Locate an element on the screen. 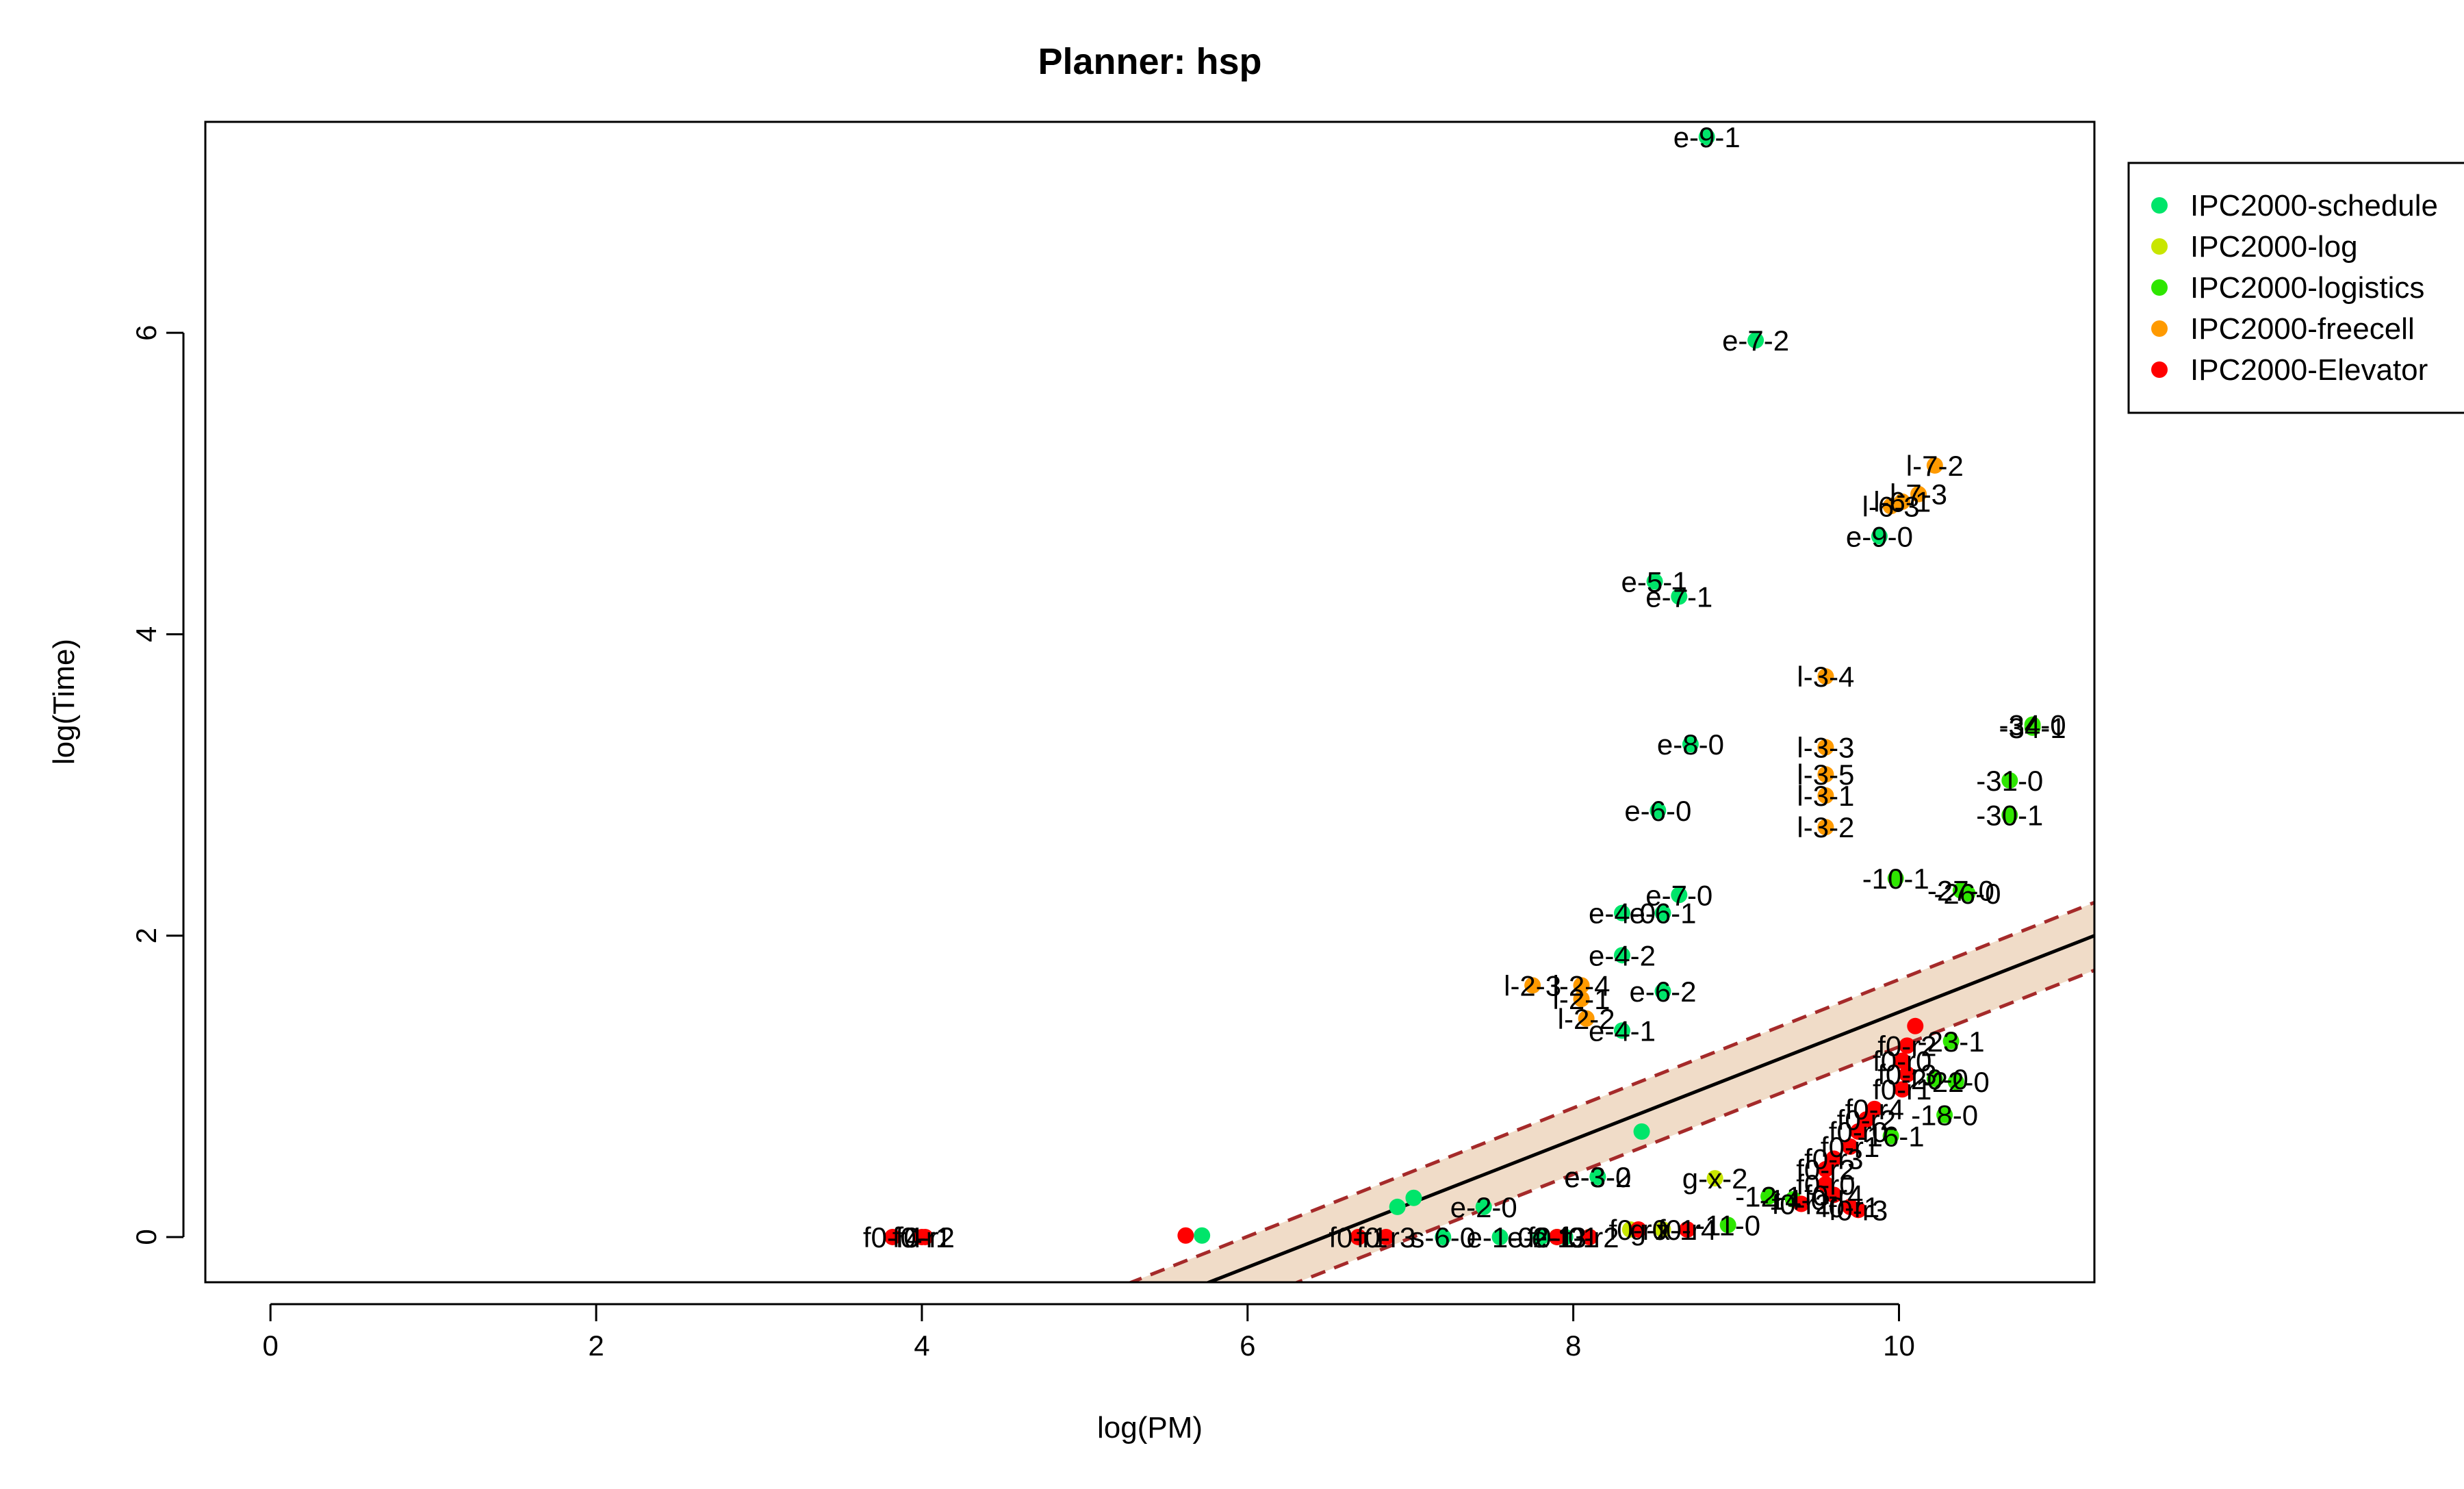 The height and width of the screenshot is (1489, 2464). point-label: -20-0 is located at coordinates (1934, 1079).